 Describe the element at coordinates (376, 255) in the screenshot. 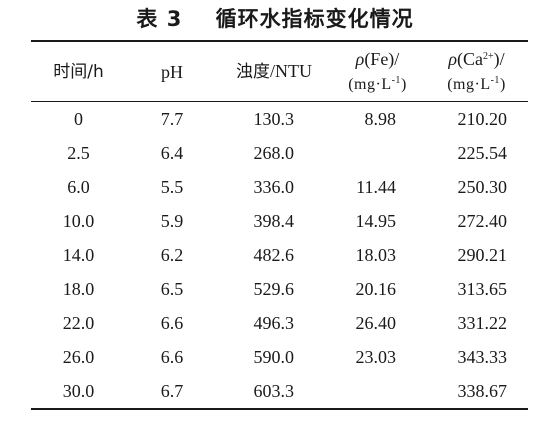

I see `cell-fe: 18.03` at that location.